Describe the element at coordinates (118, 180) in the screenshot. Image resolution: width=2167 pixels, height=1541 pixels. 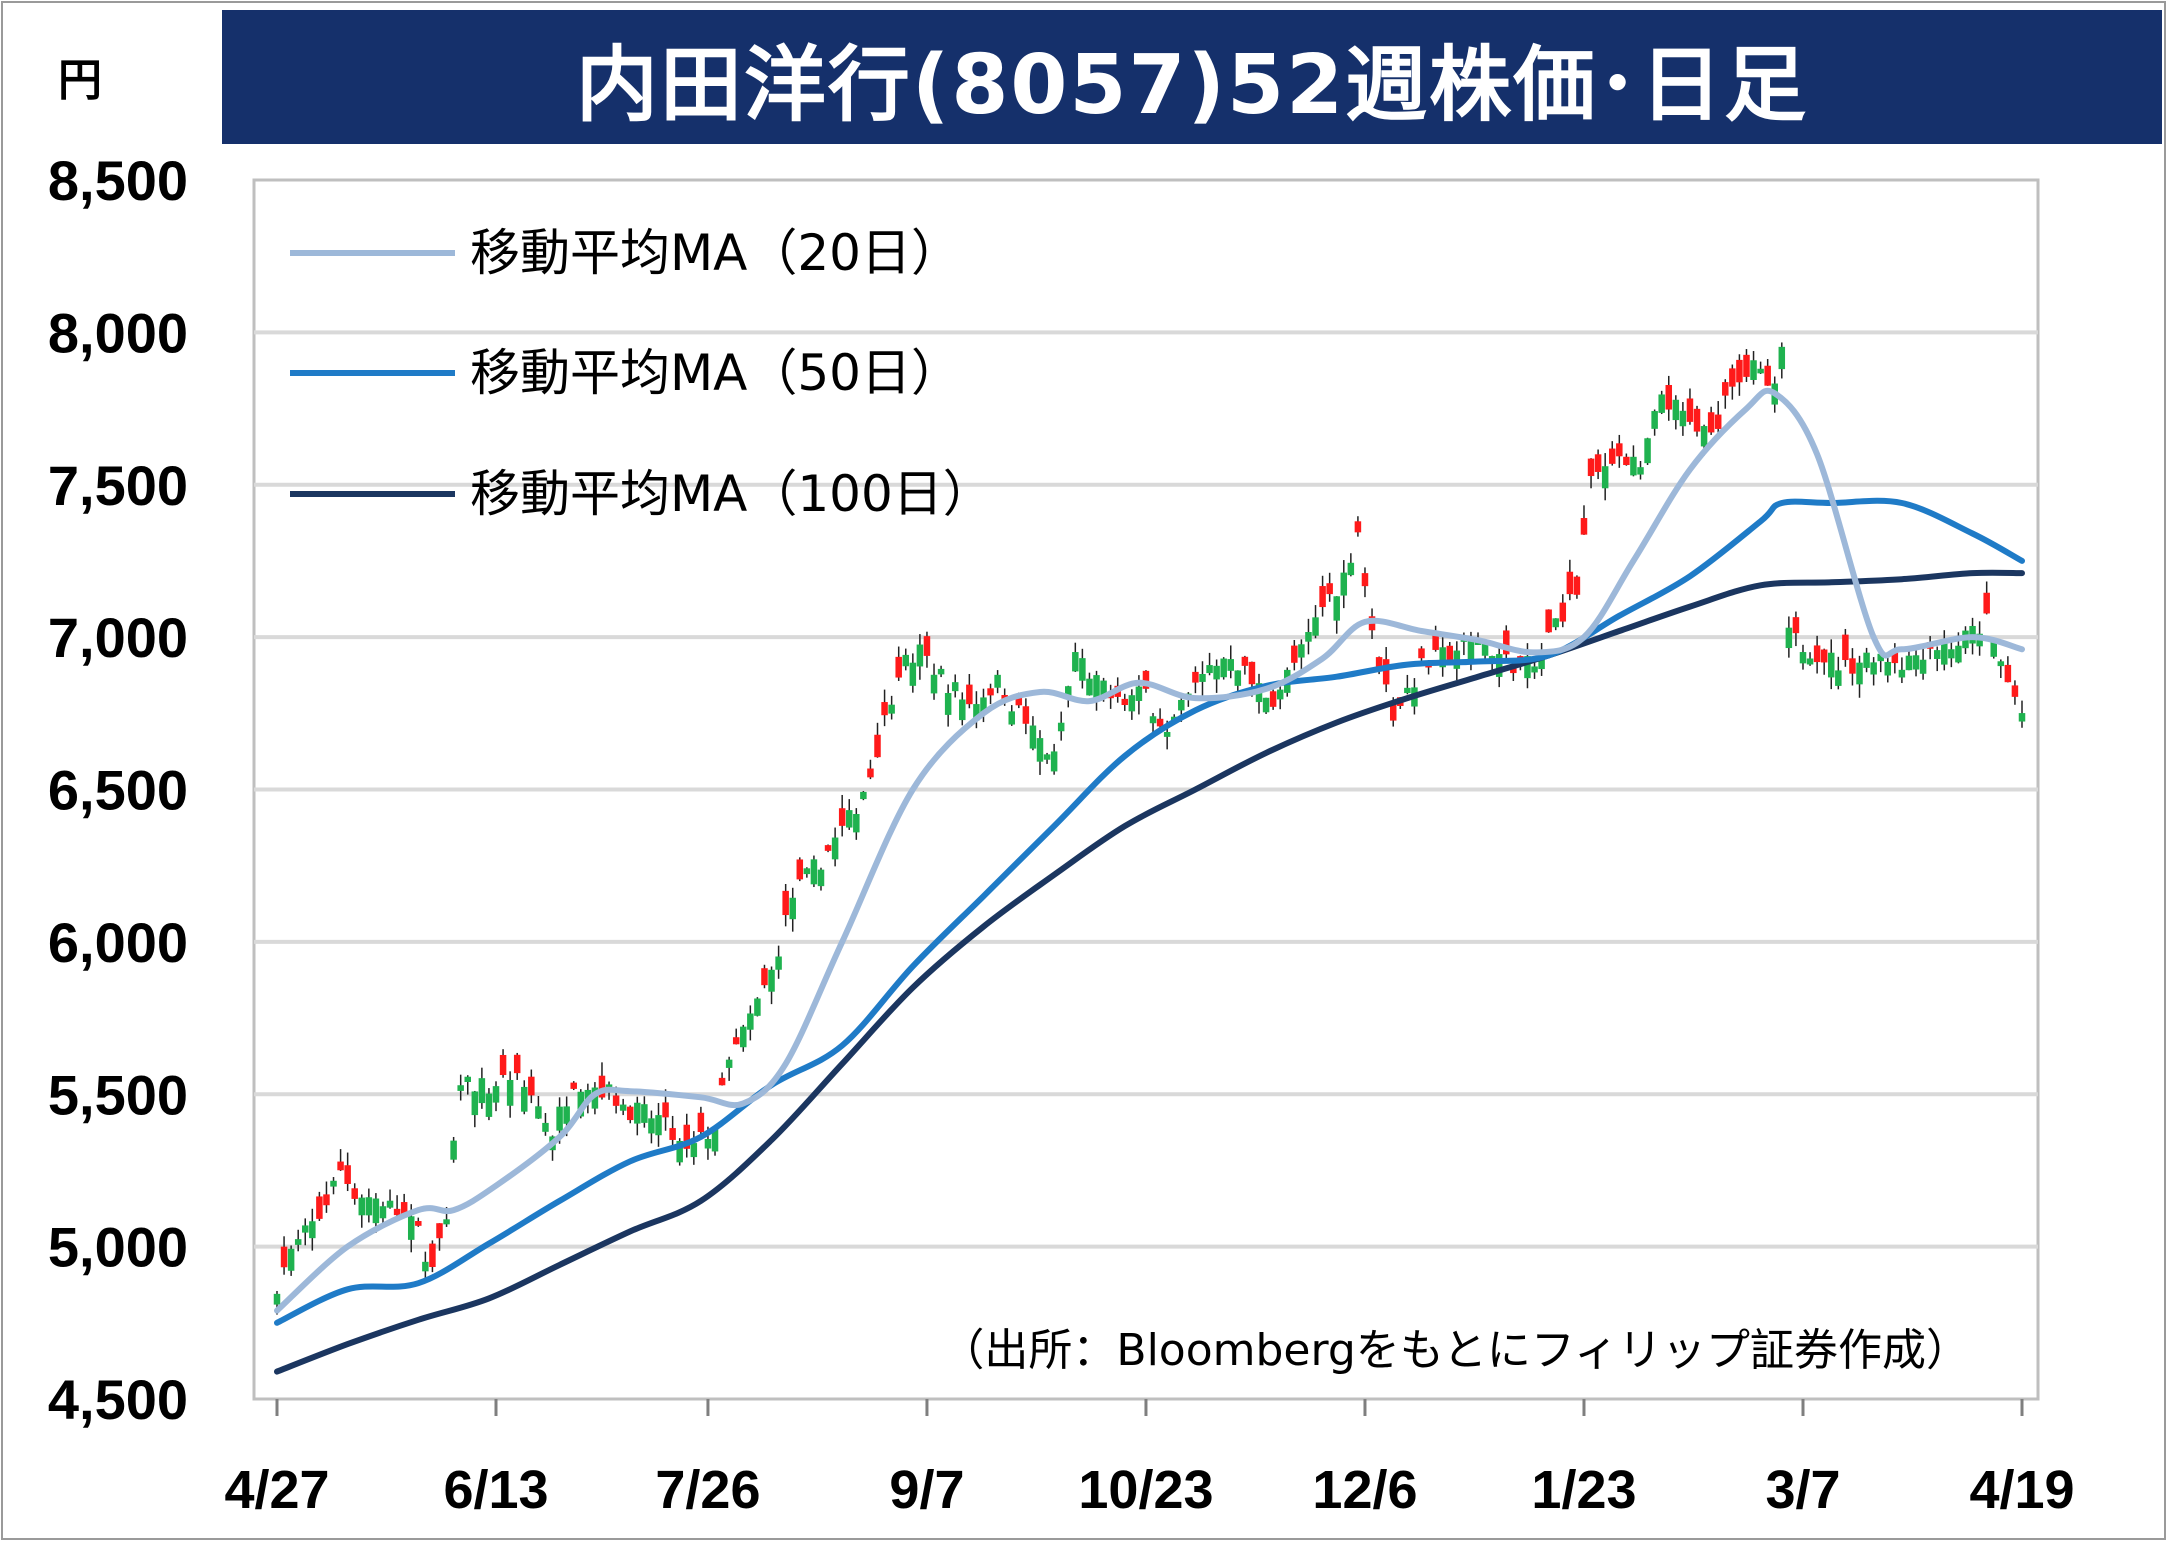
I see `y-tick-label: 8,500` at that location.